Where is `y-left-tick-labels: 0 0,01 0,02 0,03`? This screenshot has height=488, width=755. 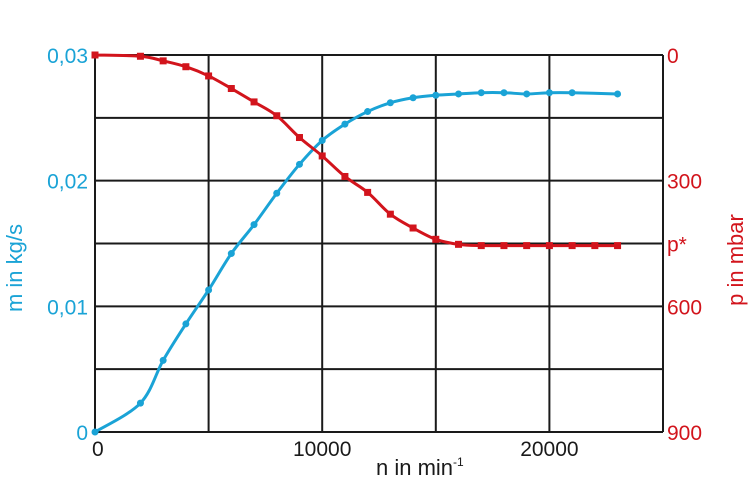 y-left-tick-labels: 0 0,01 0,02 0,03 is located at coordinates (67, 245).